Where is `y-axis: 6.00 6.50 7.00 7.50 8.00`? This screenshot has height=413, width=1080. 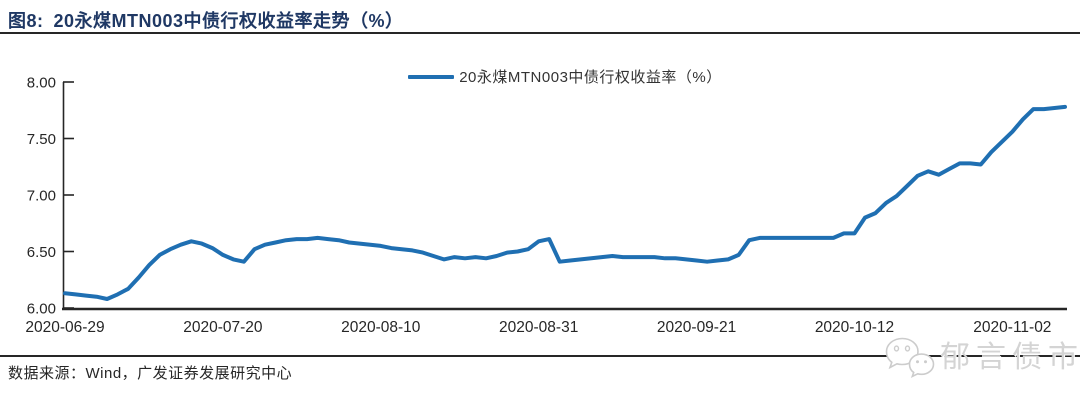 y-axis: 6.00 6.50 7.00 7.50 8.00 is located at coordinates (50, 196).